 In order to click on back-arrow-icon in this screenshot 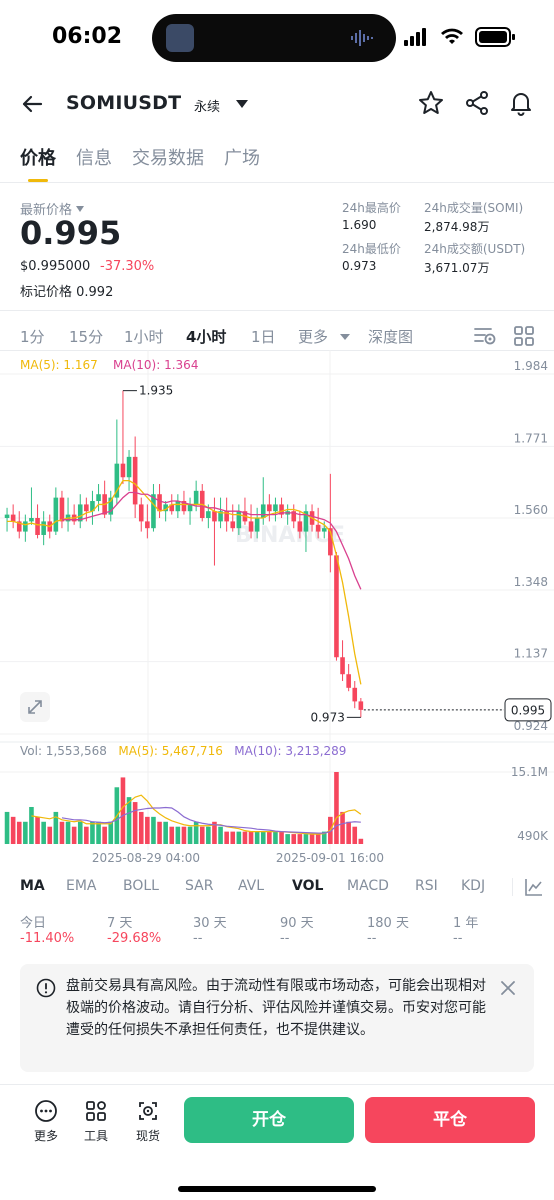, I will do `click(32, 104)`.